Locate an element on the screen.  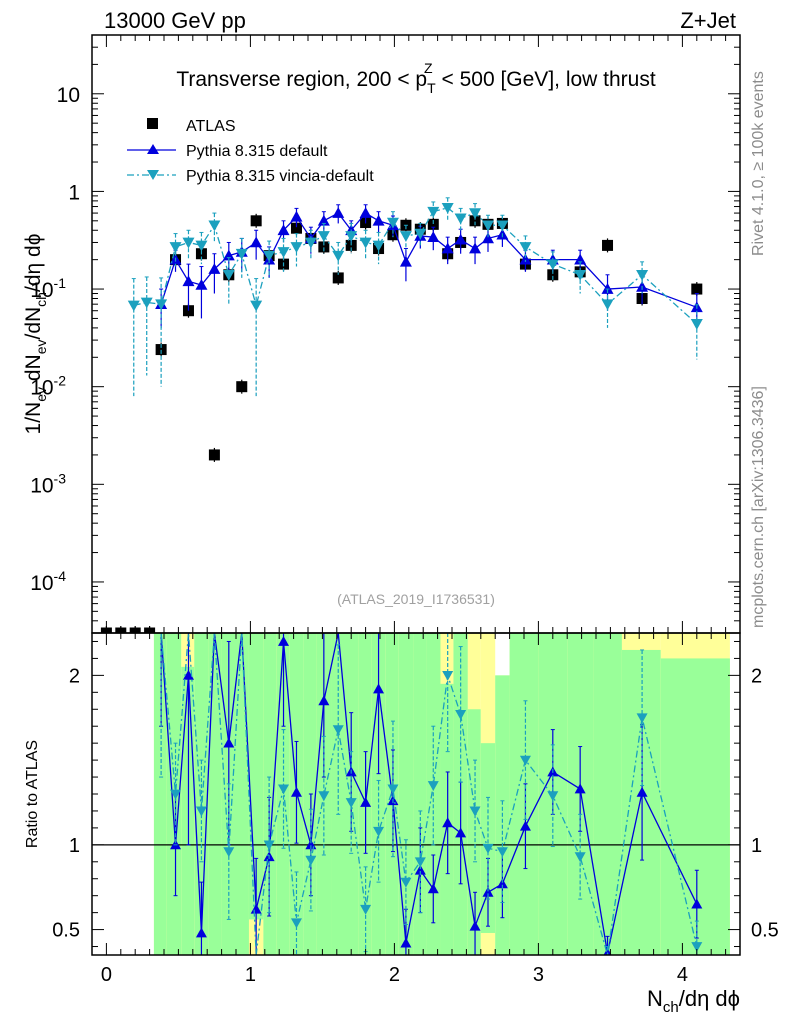
y-tick-label: 10 is located at coordinates (68, 95).